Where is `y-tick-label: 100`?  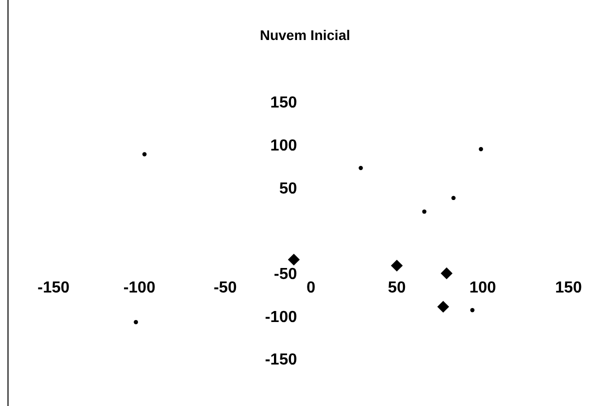 y-tick-label: 100 is located at coordinates (284, 145).